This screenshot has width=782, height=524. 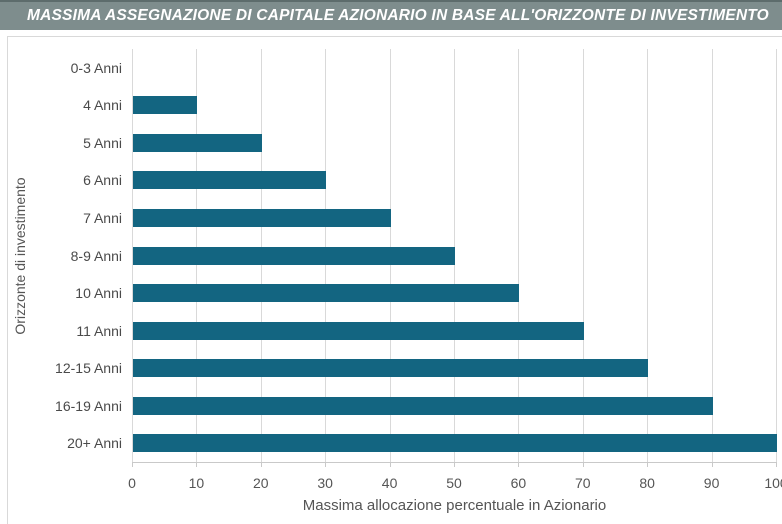 What do you see at coordinates (711, 483) in the screenshot?
I see `x-tick-label-90: 90` at bounding box center [711, 483].